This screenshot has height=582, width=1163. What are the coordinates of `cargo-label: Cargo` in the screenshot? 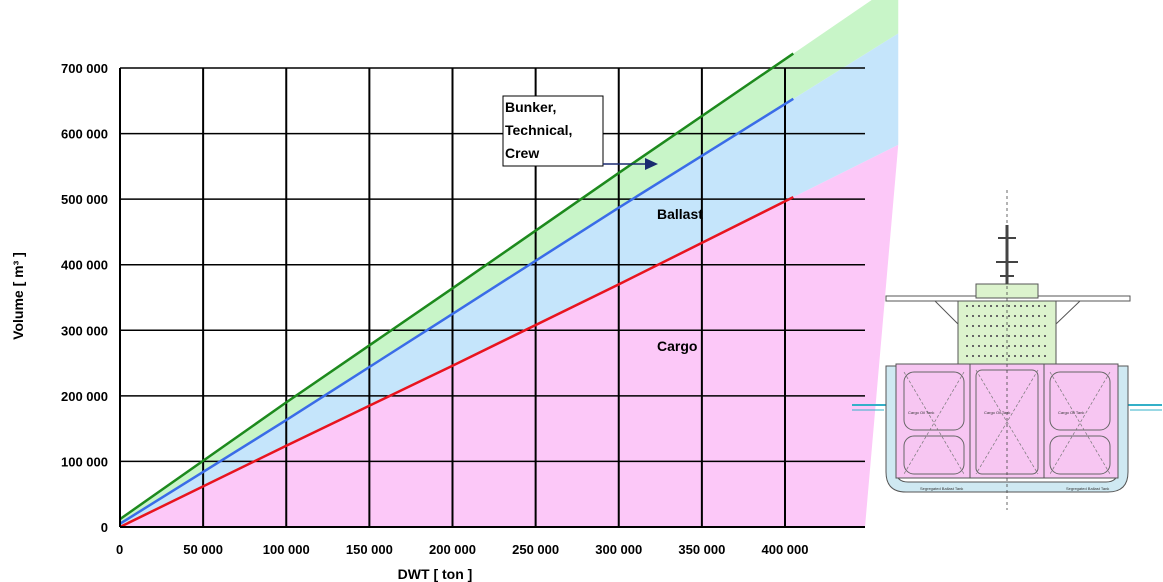 It's located at (677, 346).